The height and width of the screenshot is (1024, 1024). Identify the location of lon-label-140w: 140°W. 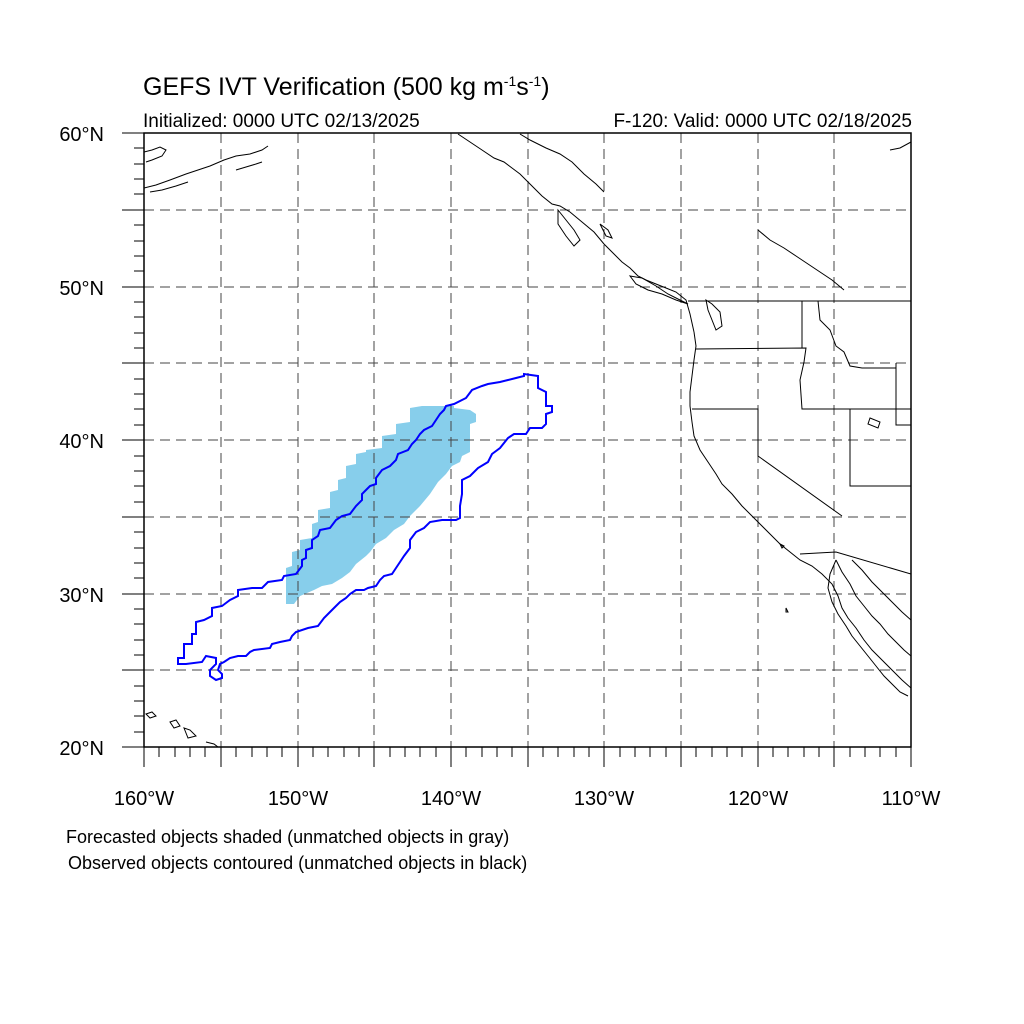
(451, 799).